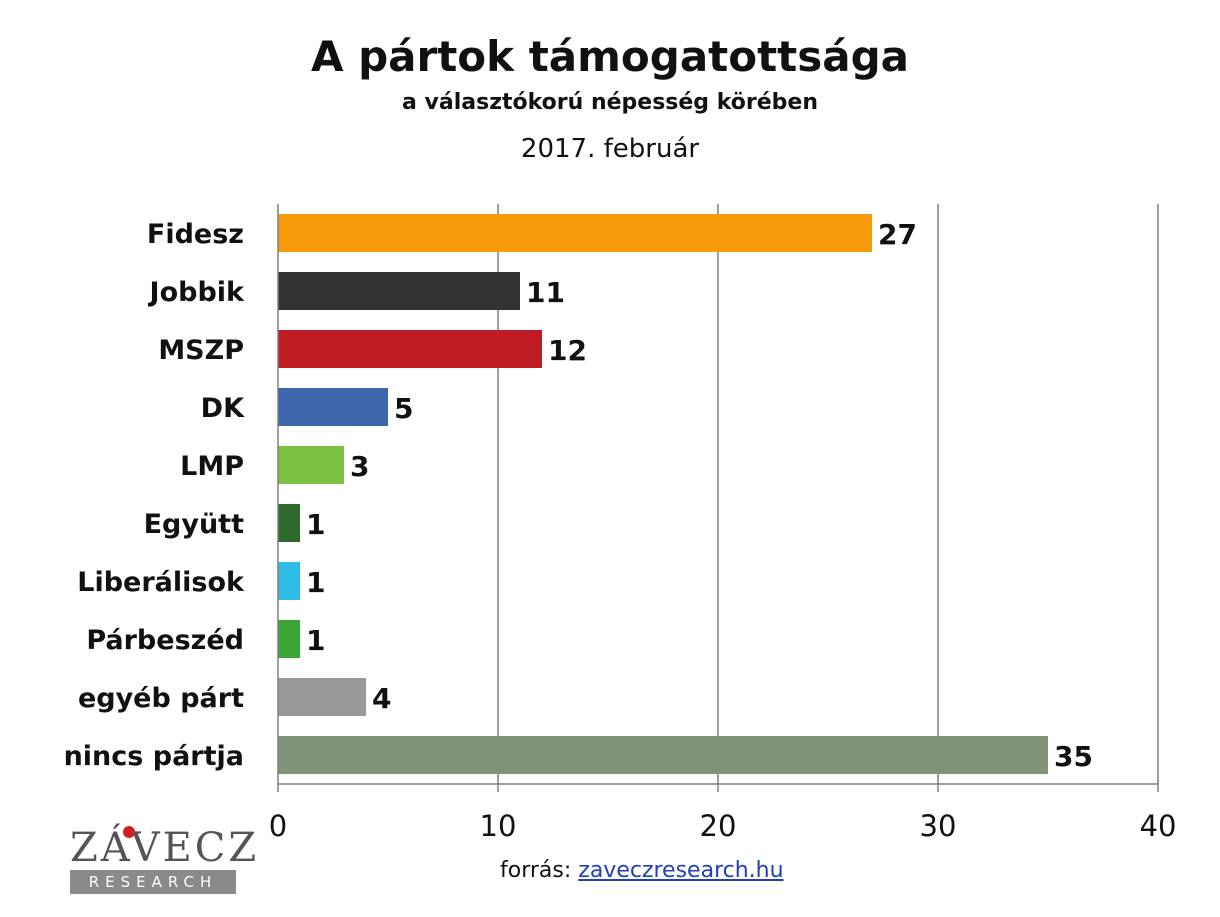 This screenshot has height=917, width=1220. Describe the element at coordinates (161, 698) in the screenshot. I see `category-label: egyéb párt` at that location.